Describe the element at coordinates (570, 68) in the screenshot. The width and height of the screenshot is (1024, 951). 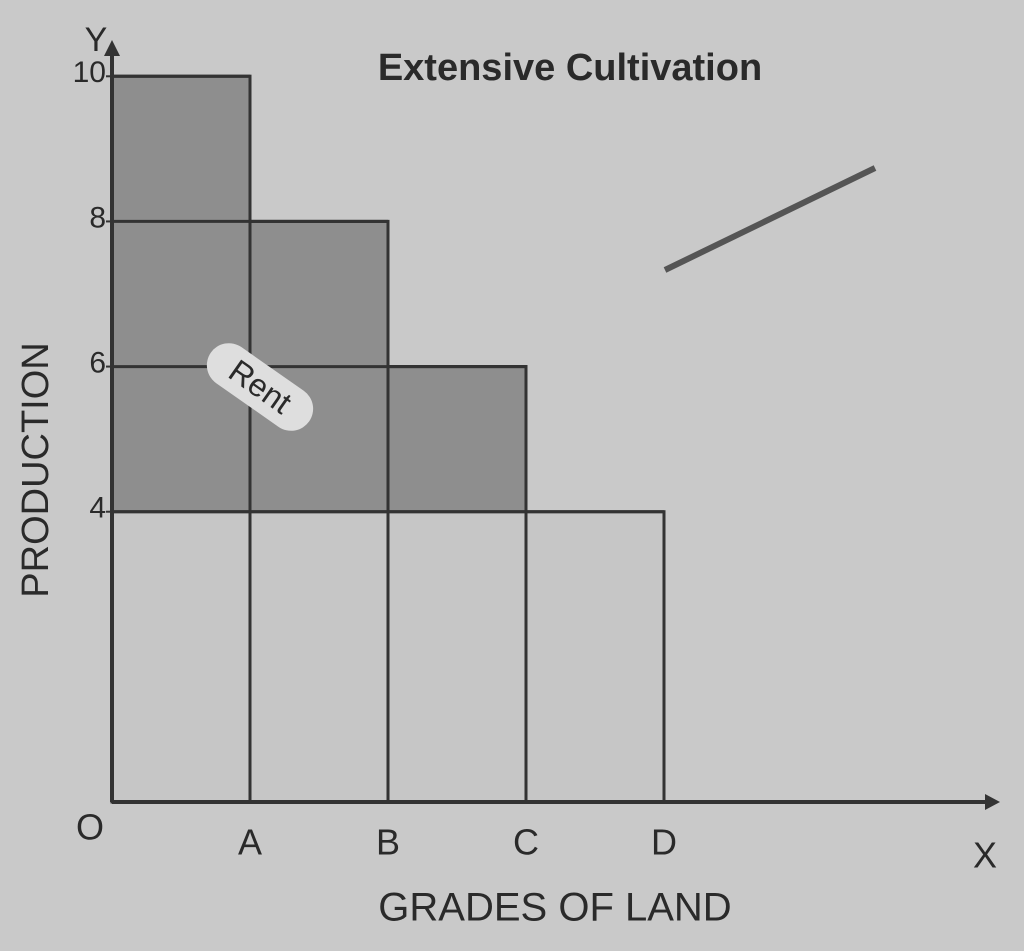
I see `chart-title: Extensive Cultivation` at that location.